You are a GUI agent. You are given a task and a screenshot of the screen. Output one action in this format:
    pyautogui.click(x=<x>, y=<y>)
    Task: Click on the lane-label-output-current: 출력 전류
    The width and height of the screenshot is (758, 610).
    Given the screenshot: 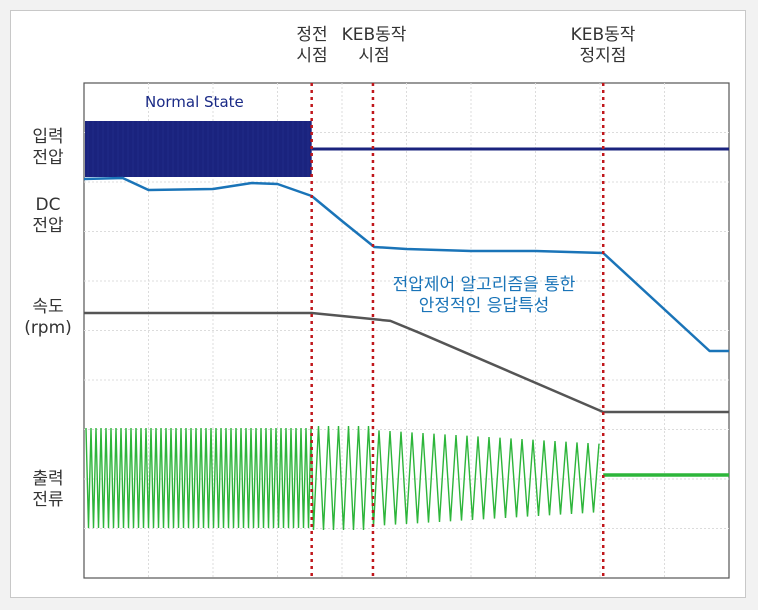 What is the action you would take?
    pyautogui.click(x=48, y=489)
    